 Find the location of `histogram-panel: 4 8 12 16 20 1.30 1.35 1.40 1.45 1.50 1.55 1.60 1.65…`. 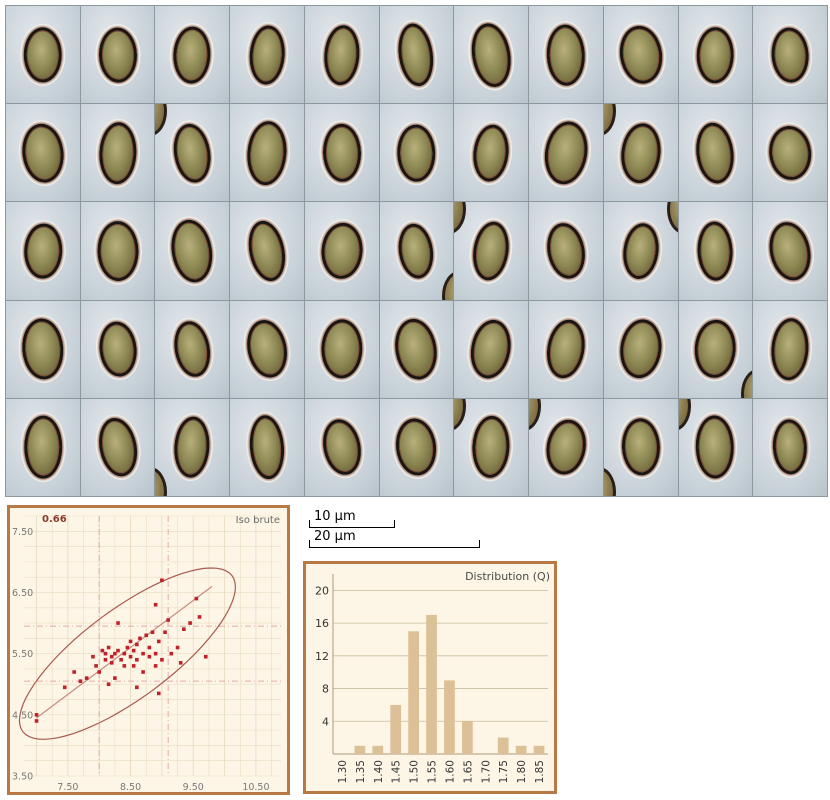

histogram-panel: 4 8 12 16 20 1.30 1.35 1.40 1.45 1.50 1.55 1.60 1.65… is located at coordinates (430, 677).